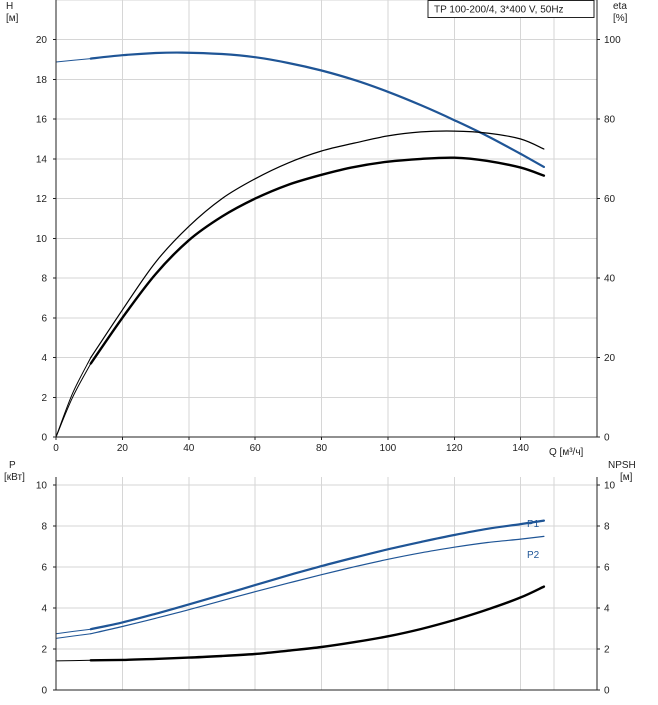  What do you see at coordinates (322, 448) in the screenshot?
I see `x-tick-label: 80` at bounding box center [322, 448].